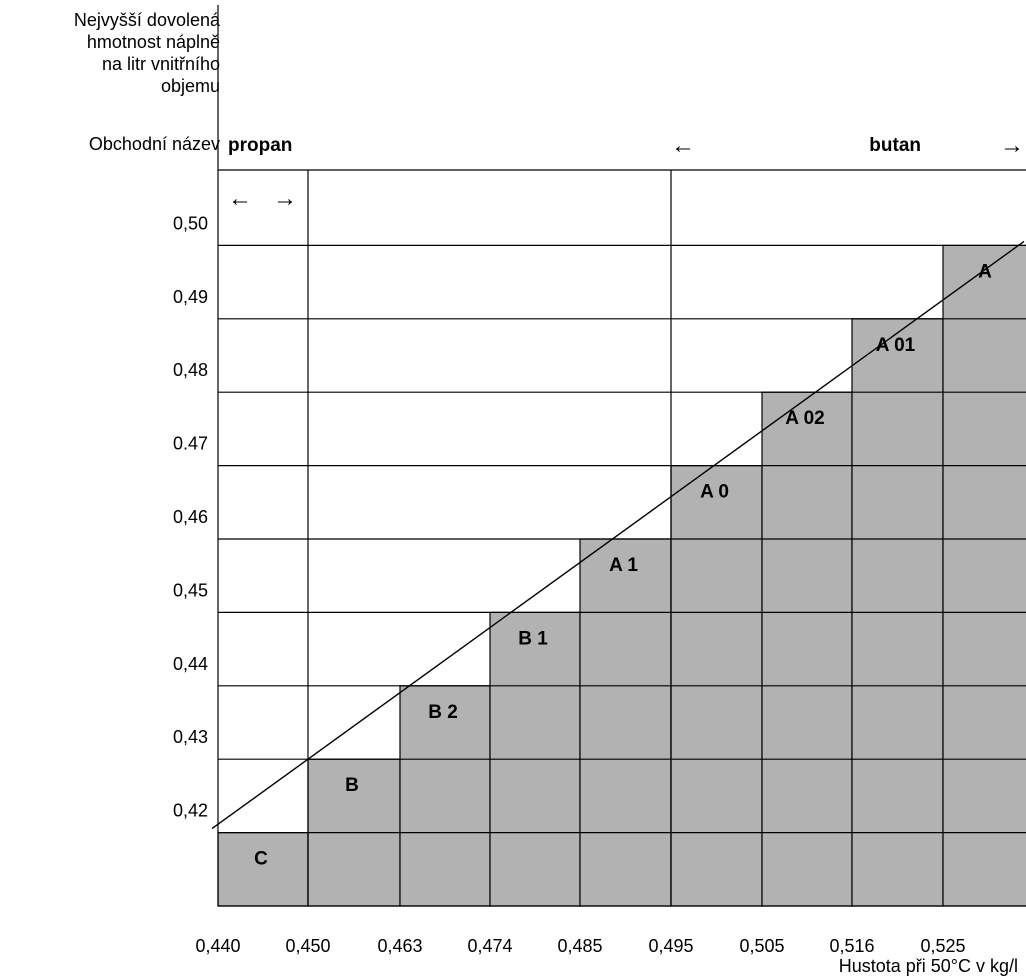 This screenshot has height=976, width=1026. Describe the element at coordinates (625, 722) in the screenshot. I see `bar-a1` at that location.